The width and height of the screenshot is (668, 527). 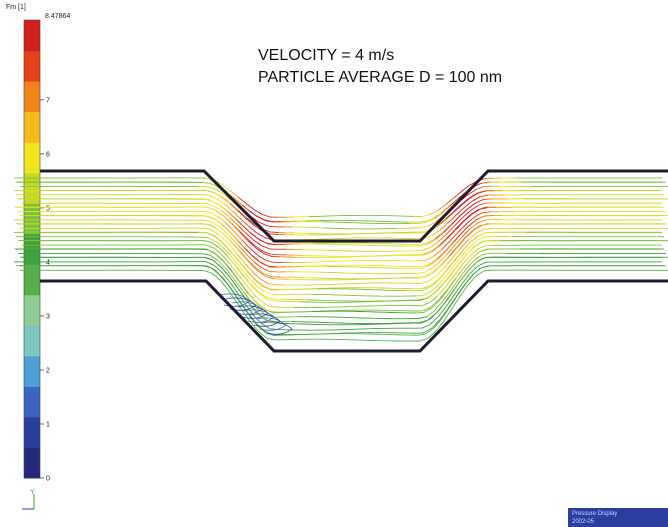 What do you see at coordinates (618, 517) in the screenshot?
I see `footer-badge: Pressure Display 2002-05` at bounding box center [618, 517].